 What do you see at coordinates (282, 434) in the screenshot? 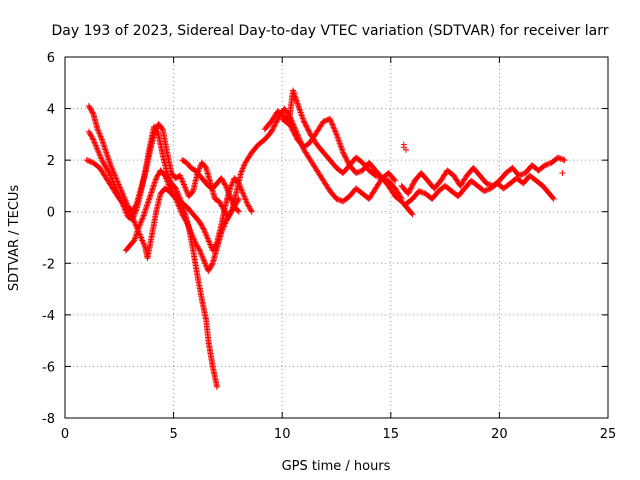
I see `x-tick-label: 10` at bounding box center [282, 434].